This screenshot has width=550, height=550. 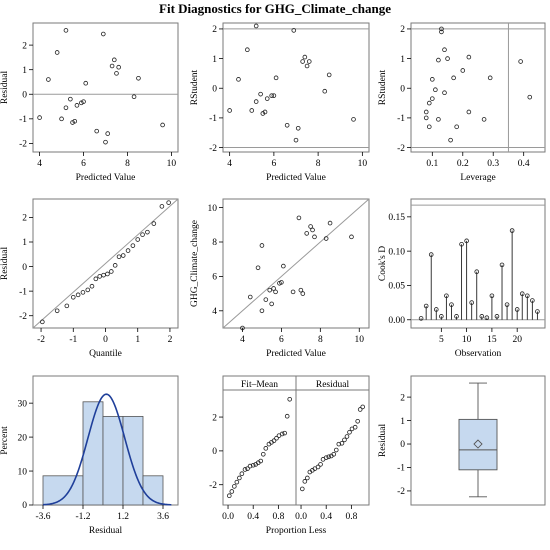 What do you see at coordinates (253, 517) in the screenshot?
I see `x-tick-label: 0.4` at bounding box center [253, 517].